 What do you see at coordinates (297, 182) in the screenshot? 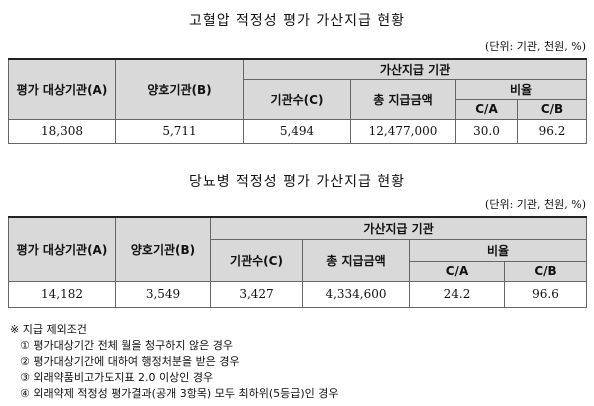
I see `table2-title: 당뇨병 적정성 평가 가산지급 현황` at bounding box center [297, 182].